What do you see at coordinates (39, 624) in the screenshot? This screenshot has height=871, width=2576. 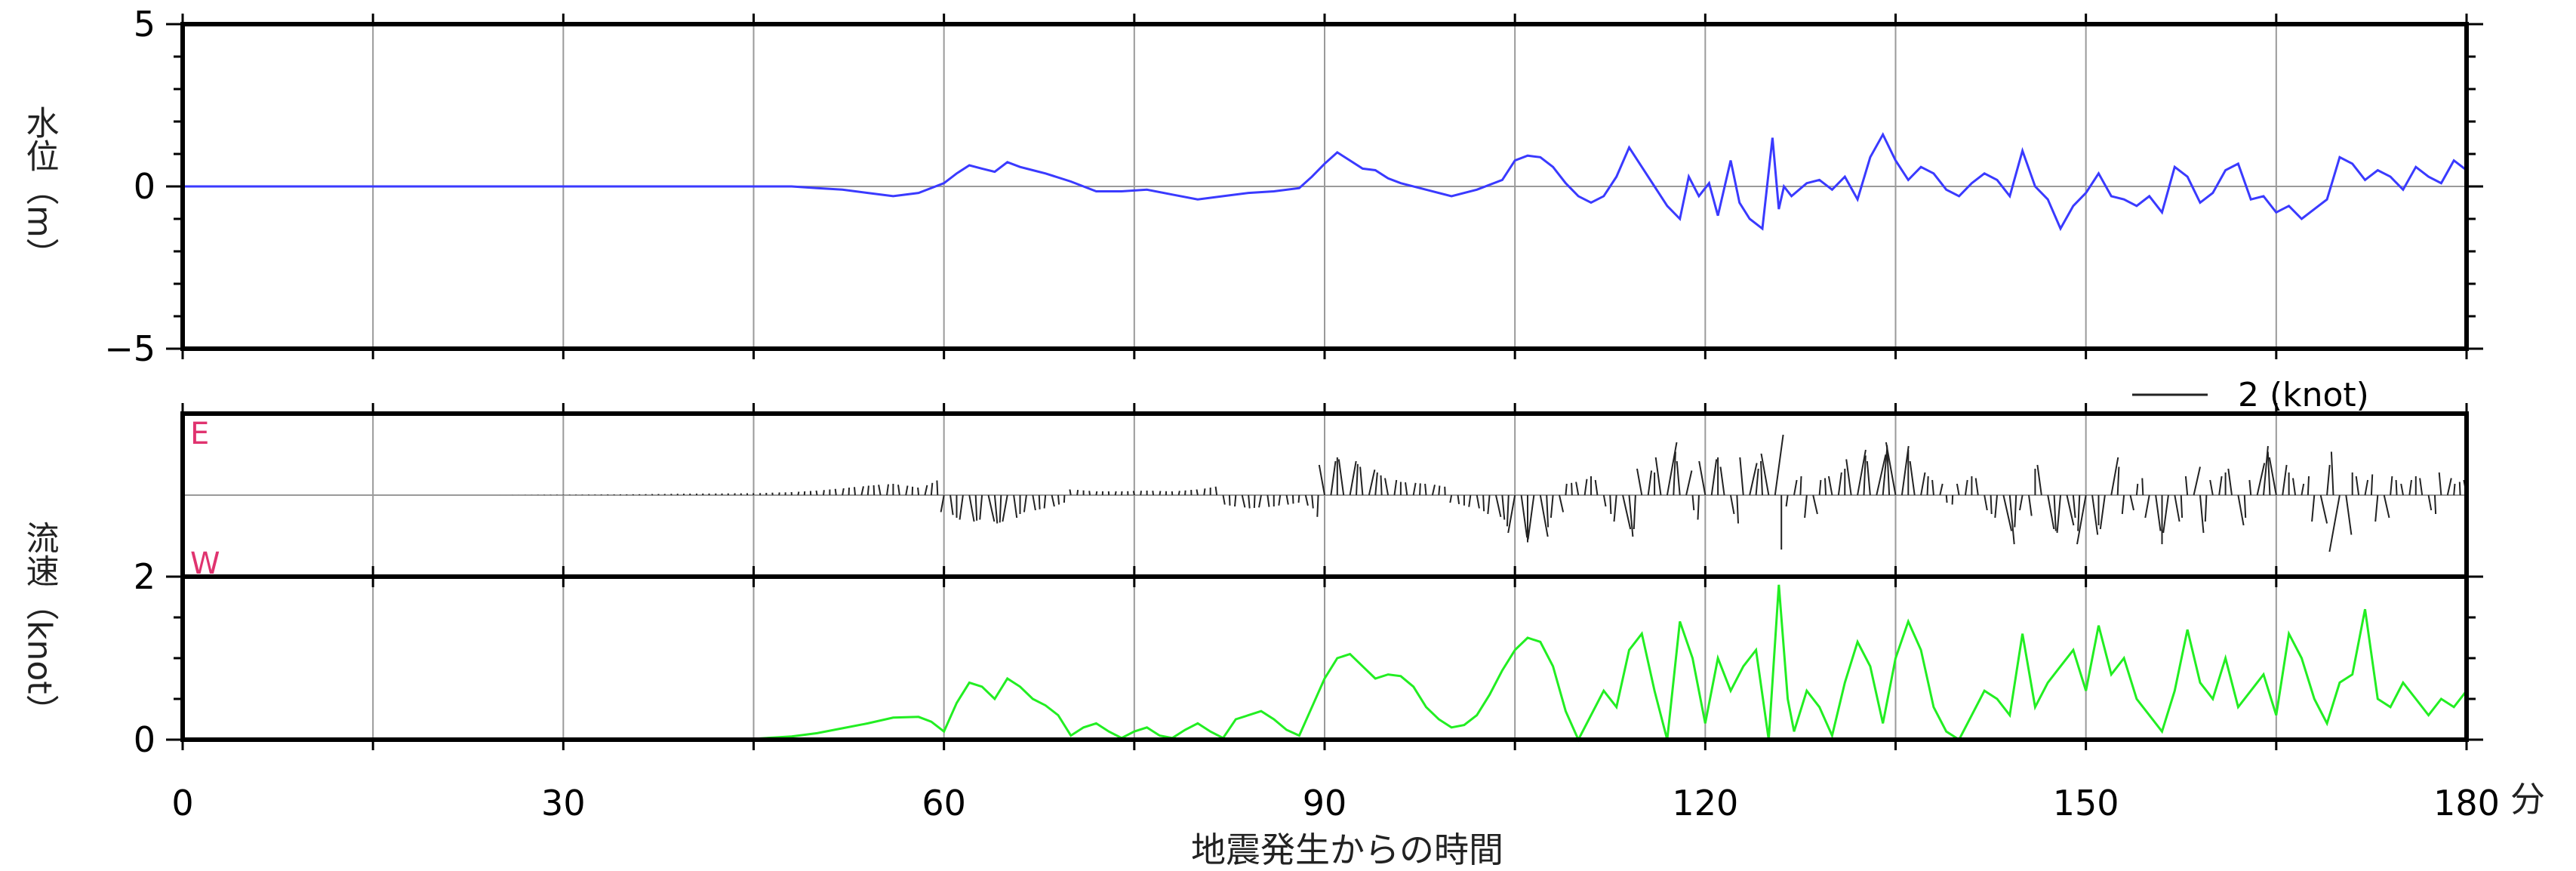 I see `current-axis-label: 流速（knot）` at bounding box center [39, 624].